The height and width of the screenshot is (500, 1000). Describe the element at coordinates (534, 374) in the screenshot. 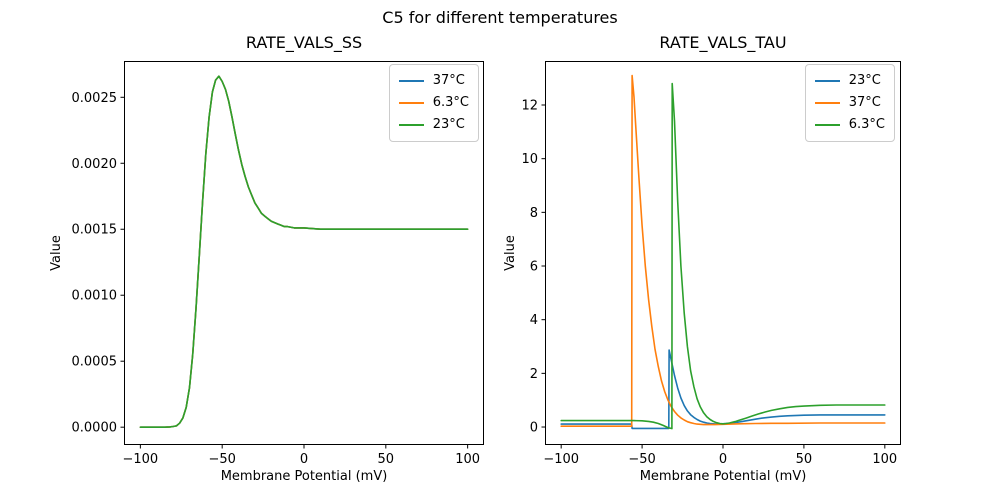

I see `y-tick-label: 2` at that location.